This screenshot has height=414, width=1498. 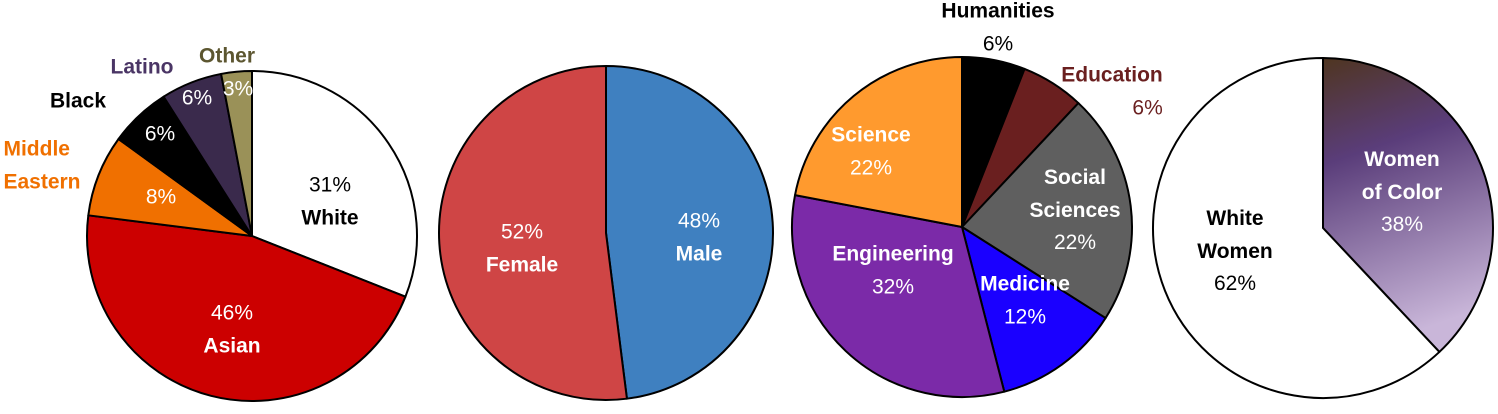 I want to click on label-medicine: Medicine 12%, so click(x=1025, y=300).